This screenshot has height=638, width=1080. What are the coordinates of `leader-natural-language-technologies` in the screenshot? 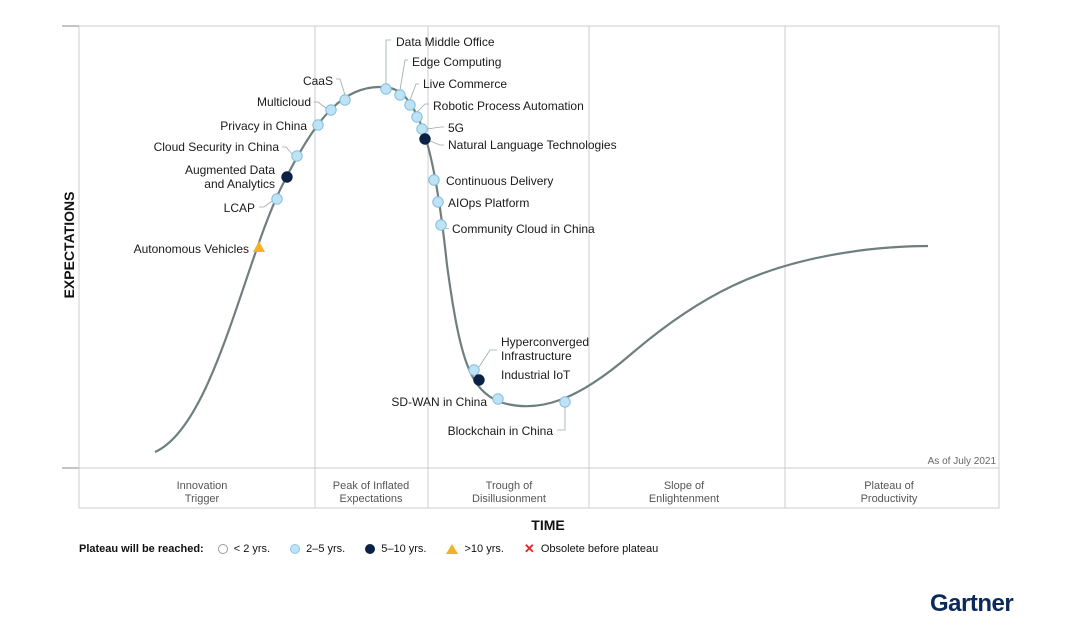 It's located at (436, 143).